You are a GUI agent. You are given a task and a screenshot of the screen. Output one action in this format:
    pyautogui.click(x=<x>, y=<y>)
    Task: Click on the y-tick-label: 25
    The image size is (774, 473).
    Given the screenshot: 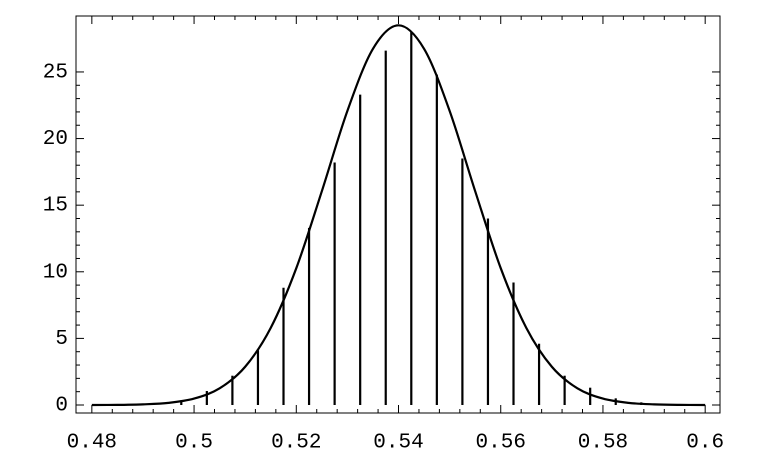 What is the action you would take?
    pyautogui.click(x=55, y=72)
    